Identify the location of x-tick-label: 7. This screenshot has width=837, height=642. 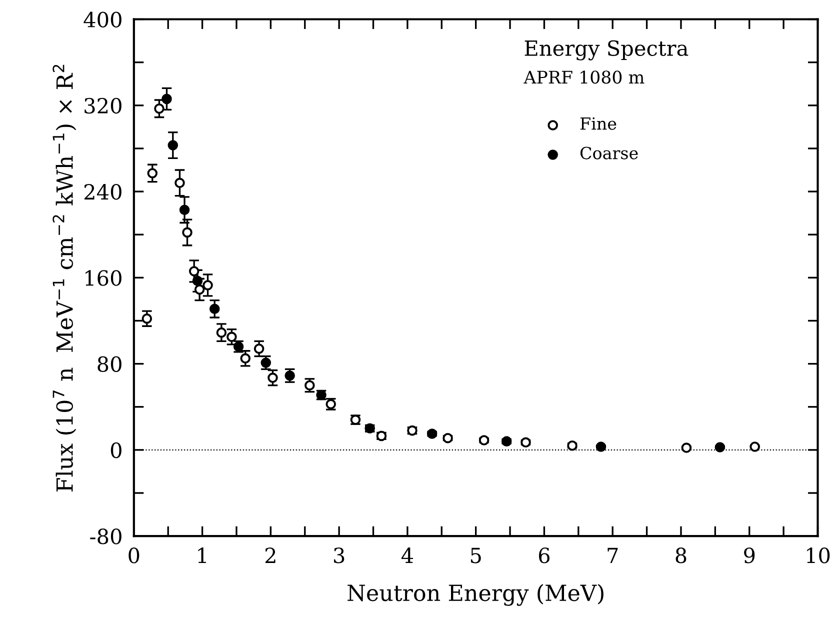
(613, 556).